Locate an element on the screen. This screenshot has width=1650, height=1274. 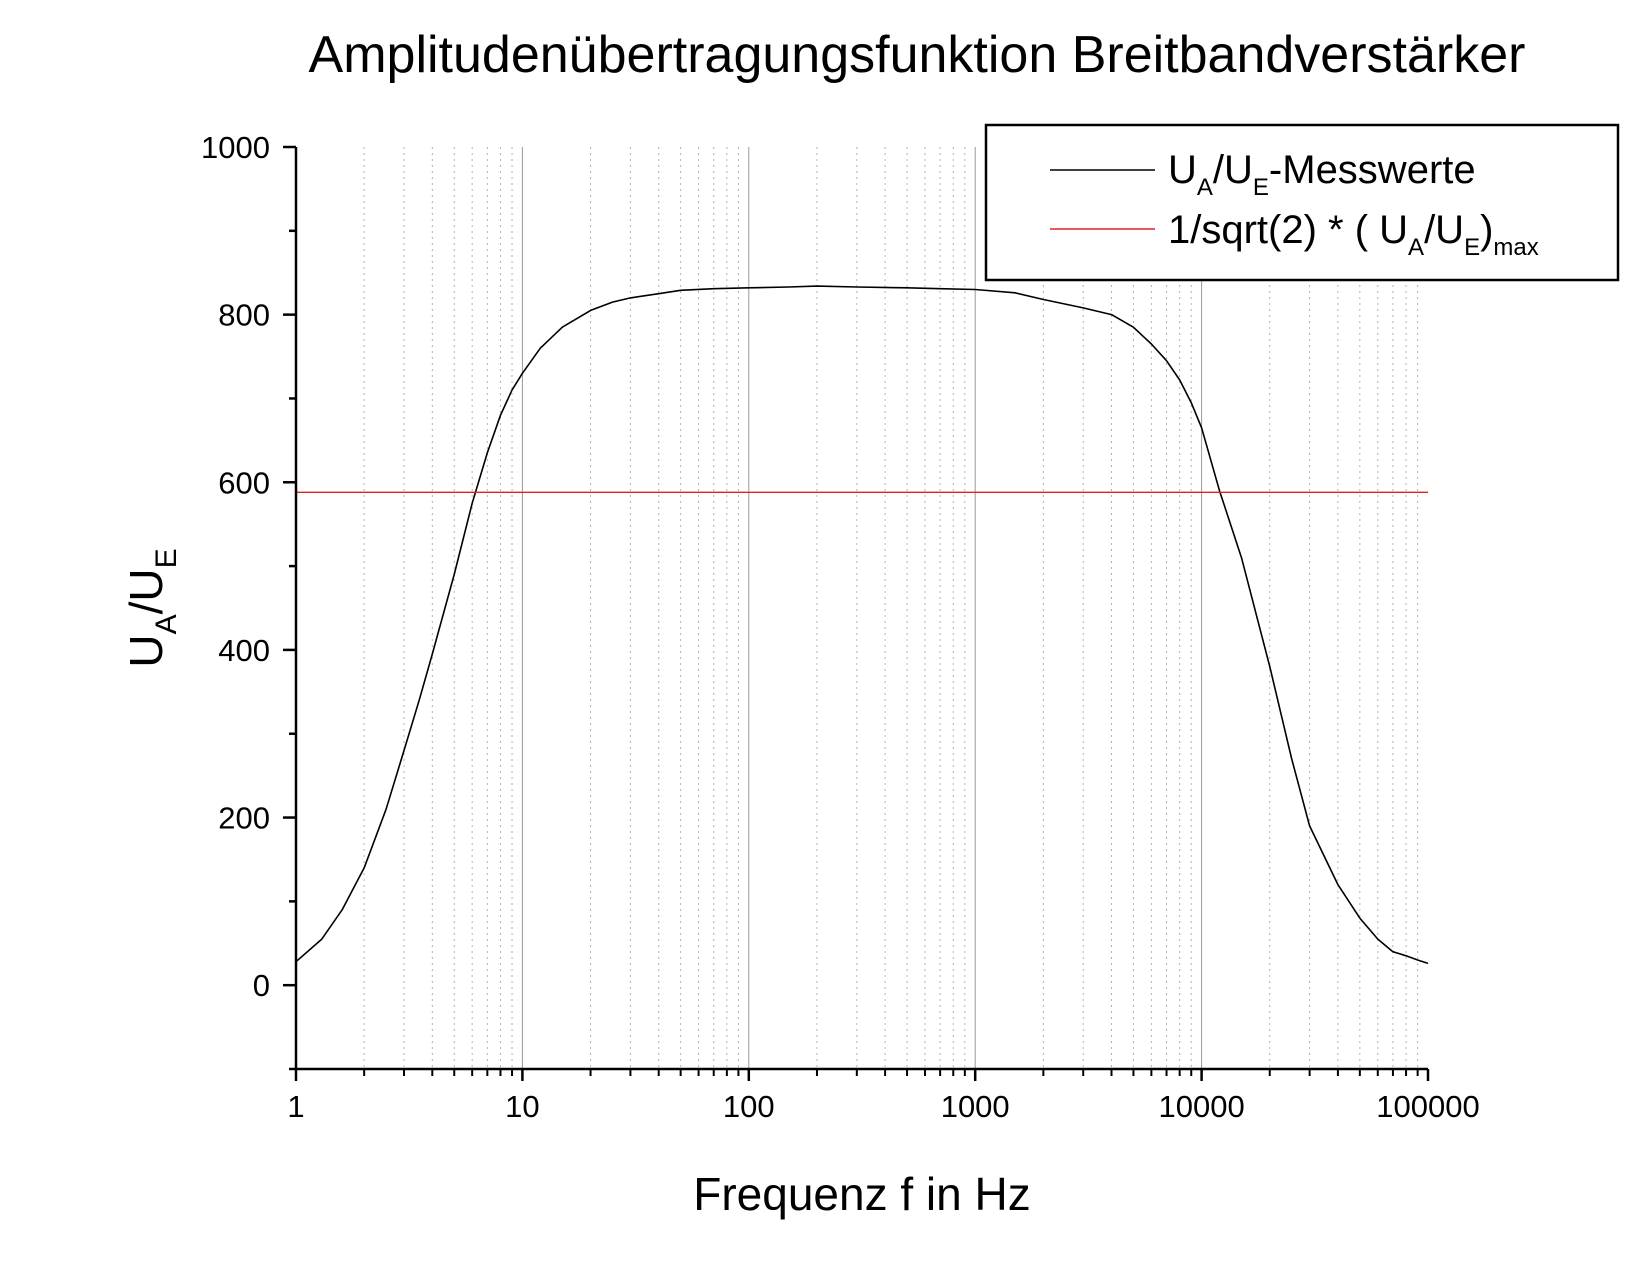
legend: UA/UE-Messwerte 1/sqrt(2) * ( UA/UE)max is located at coordinates (1302, 202).